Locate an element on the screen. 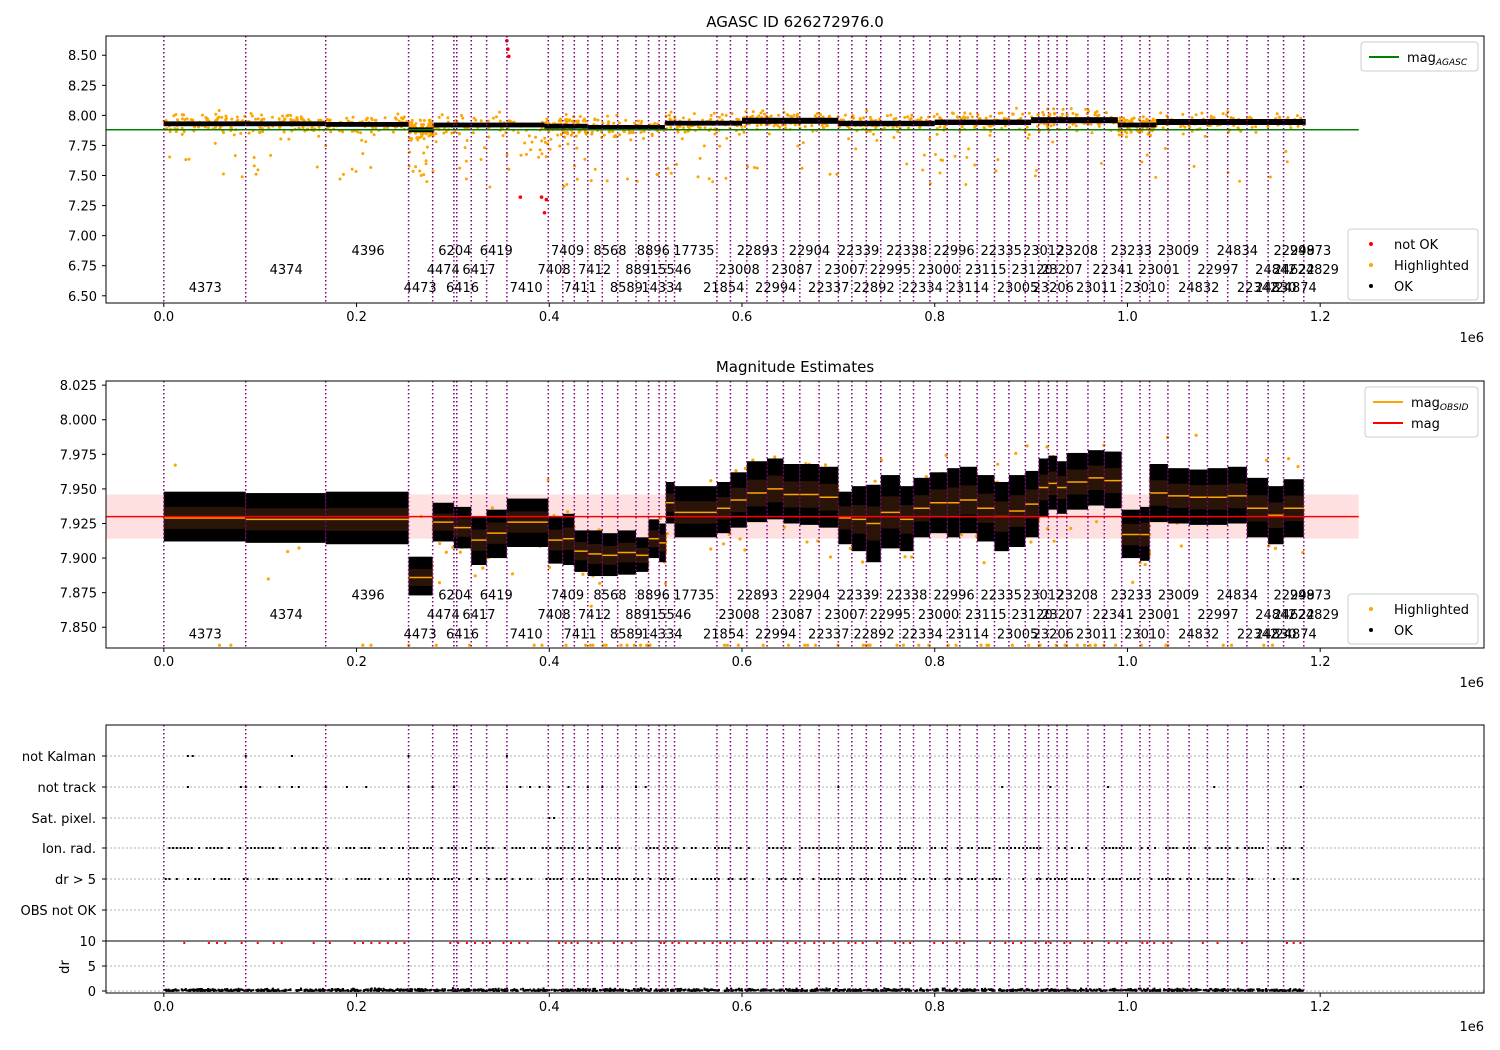 The image size is (1500, 1050). obsid-label: 22339 is located at coordinates (858, 596).